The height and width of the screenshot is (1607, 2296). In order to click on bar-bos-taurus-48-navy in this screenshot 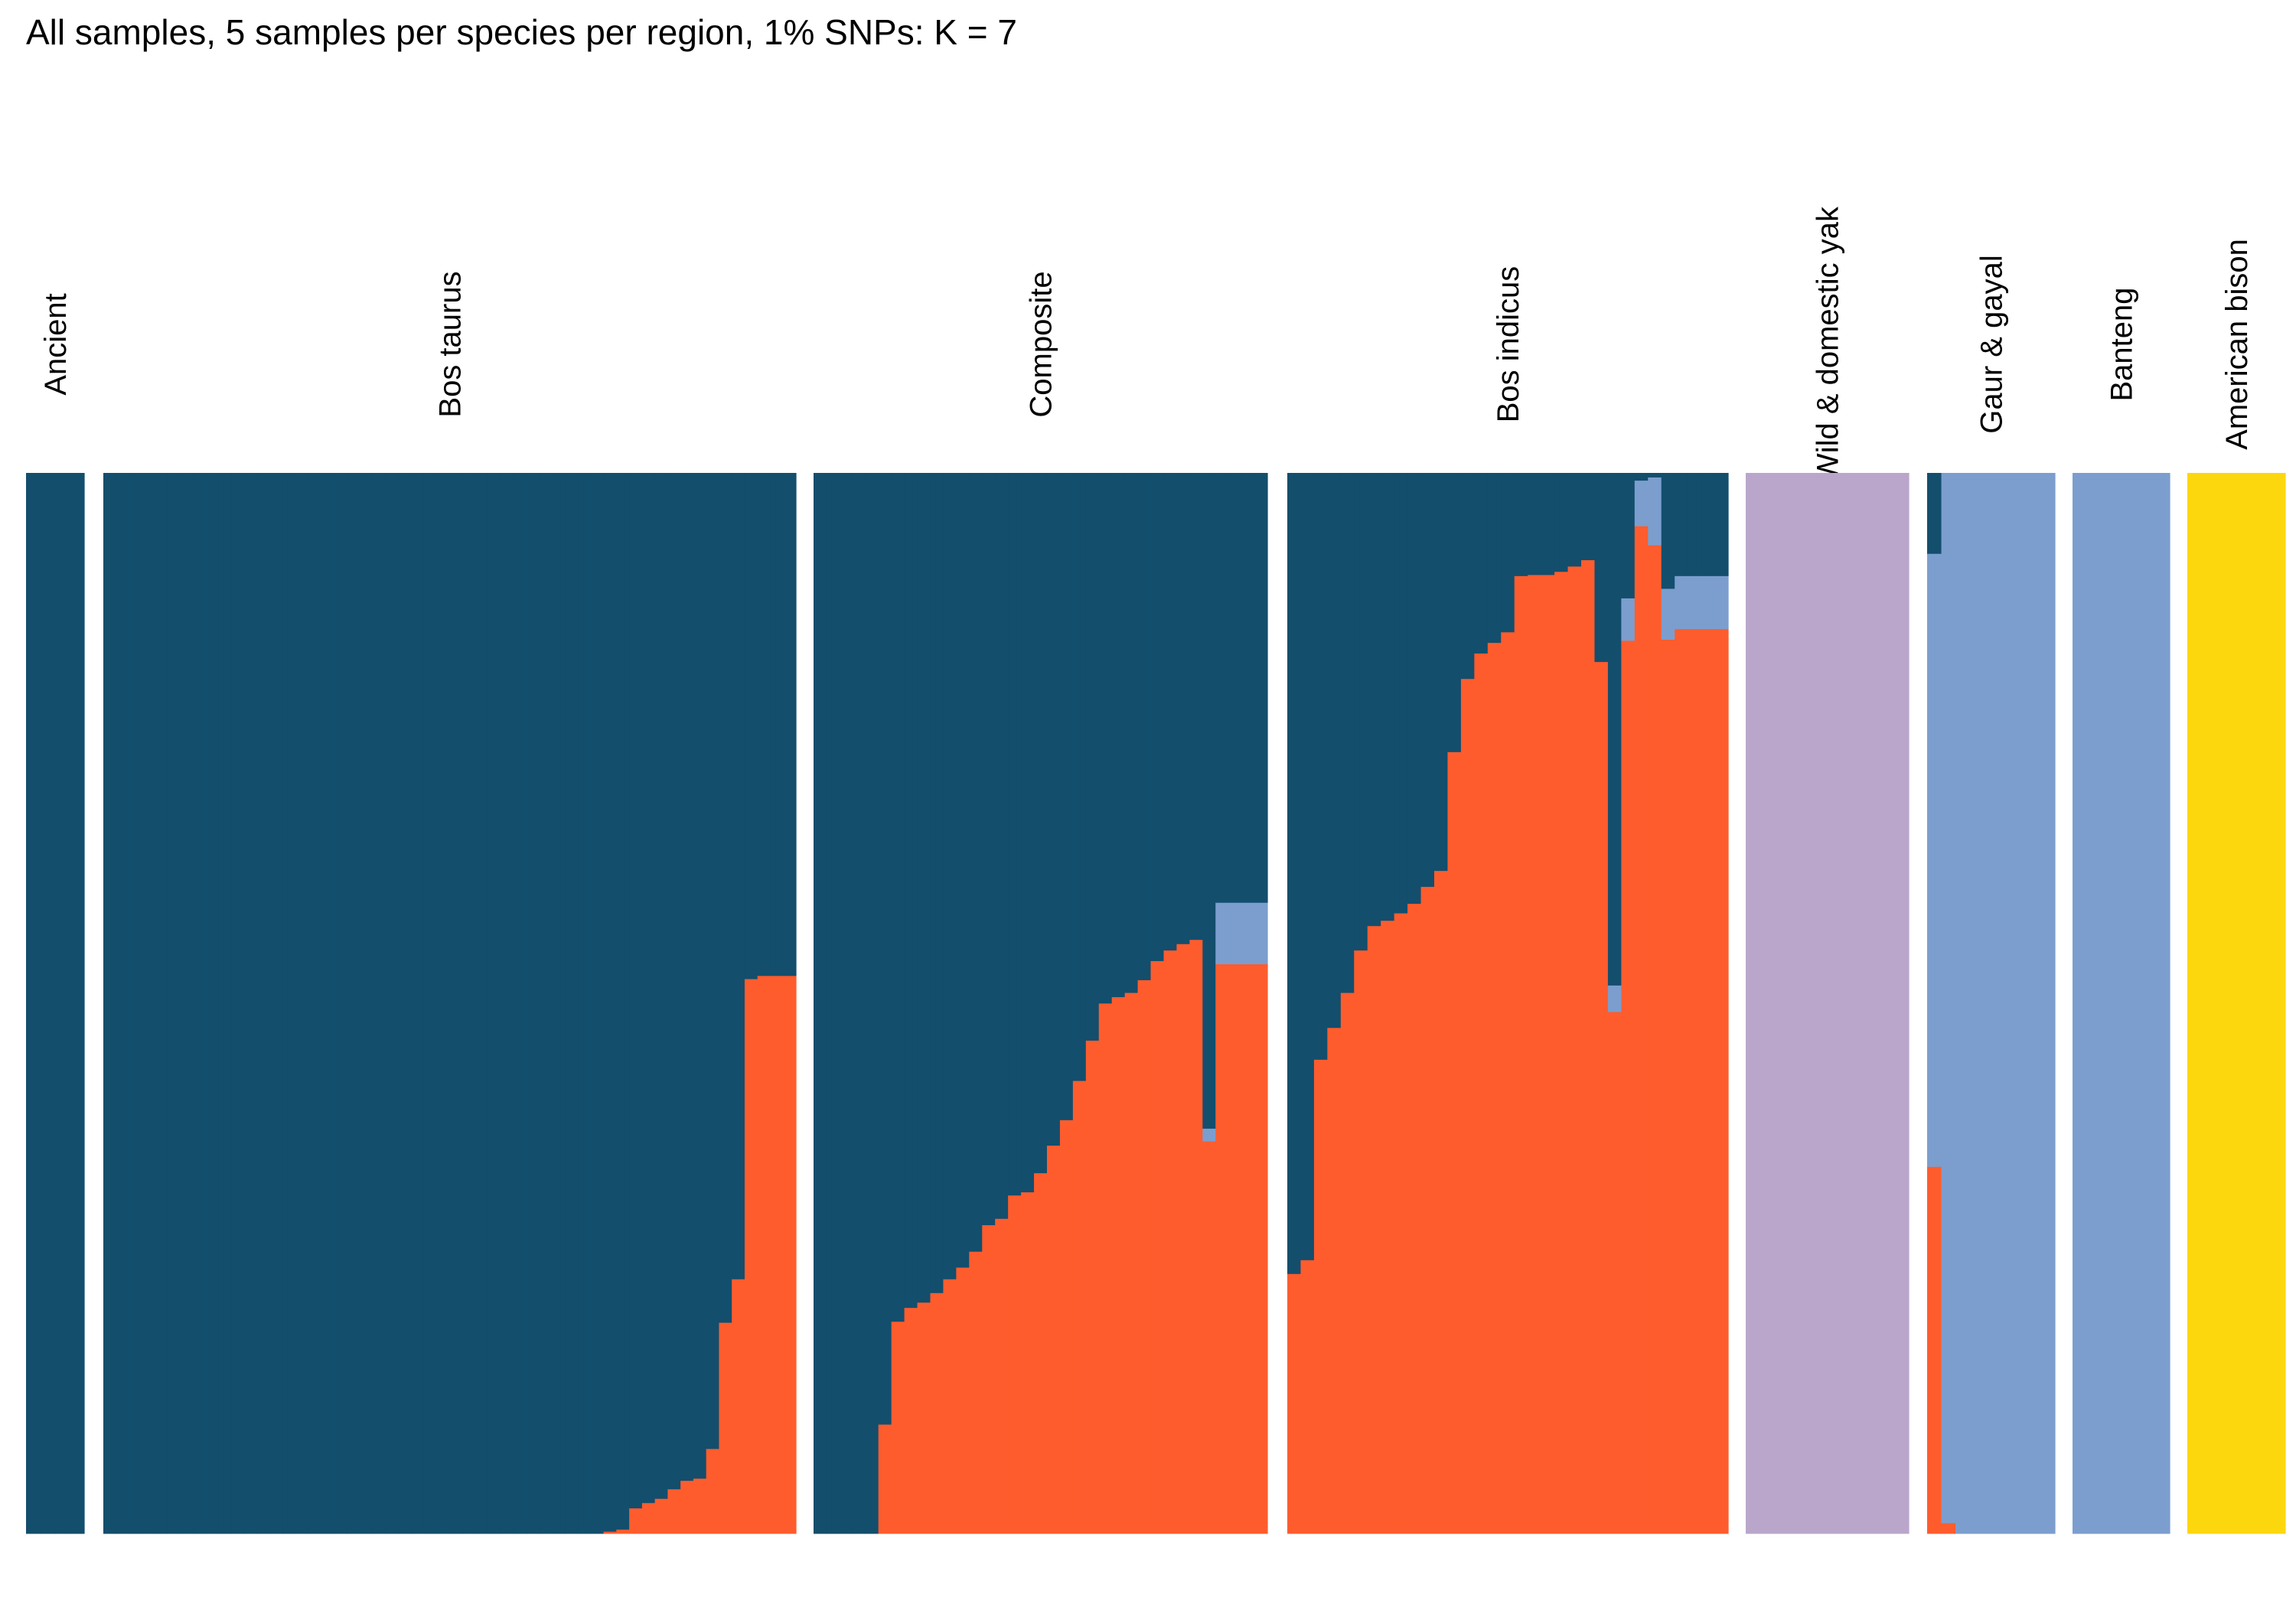, I will do `click(713, 961)`.